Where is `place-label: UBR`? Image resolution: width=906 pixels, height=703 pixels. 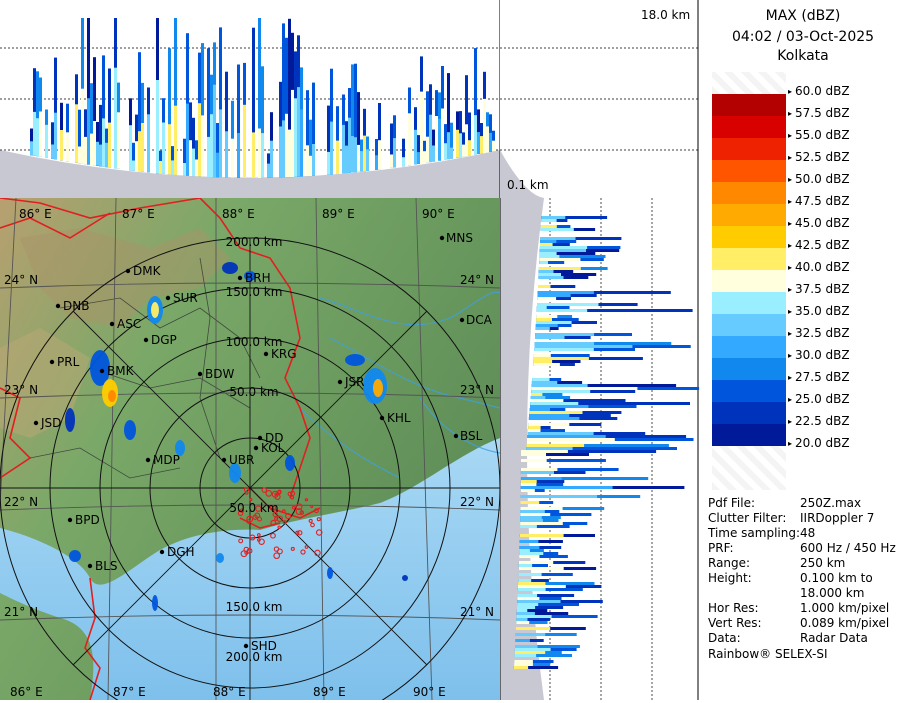 place-label: UBR is located at coordinates (241, 460).